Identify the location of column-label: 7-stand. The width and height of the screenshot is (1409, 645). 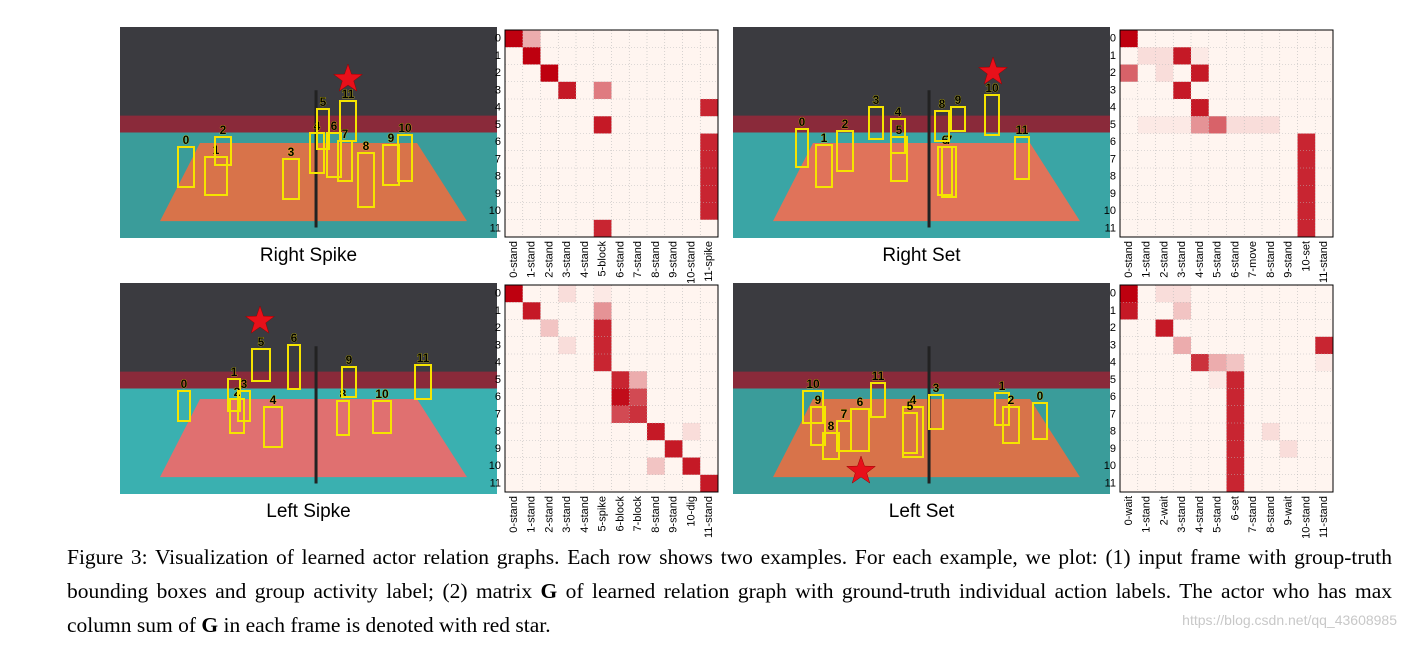
(638, 259).